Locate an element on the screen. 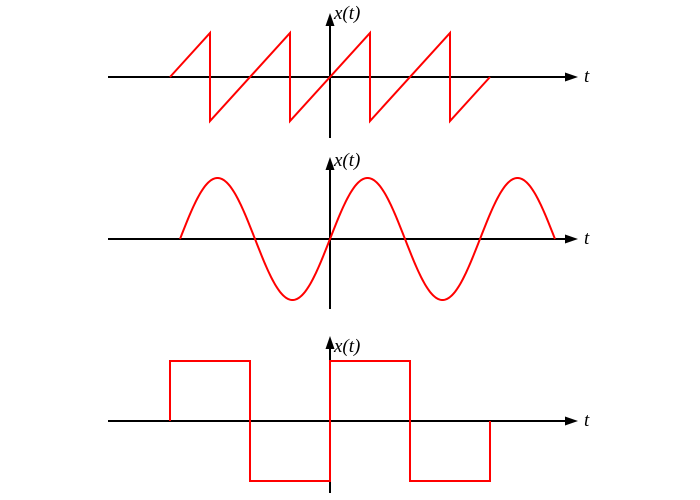  plot1-y-axis-label: x(t) is located at coordinates (347, 13).